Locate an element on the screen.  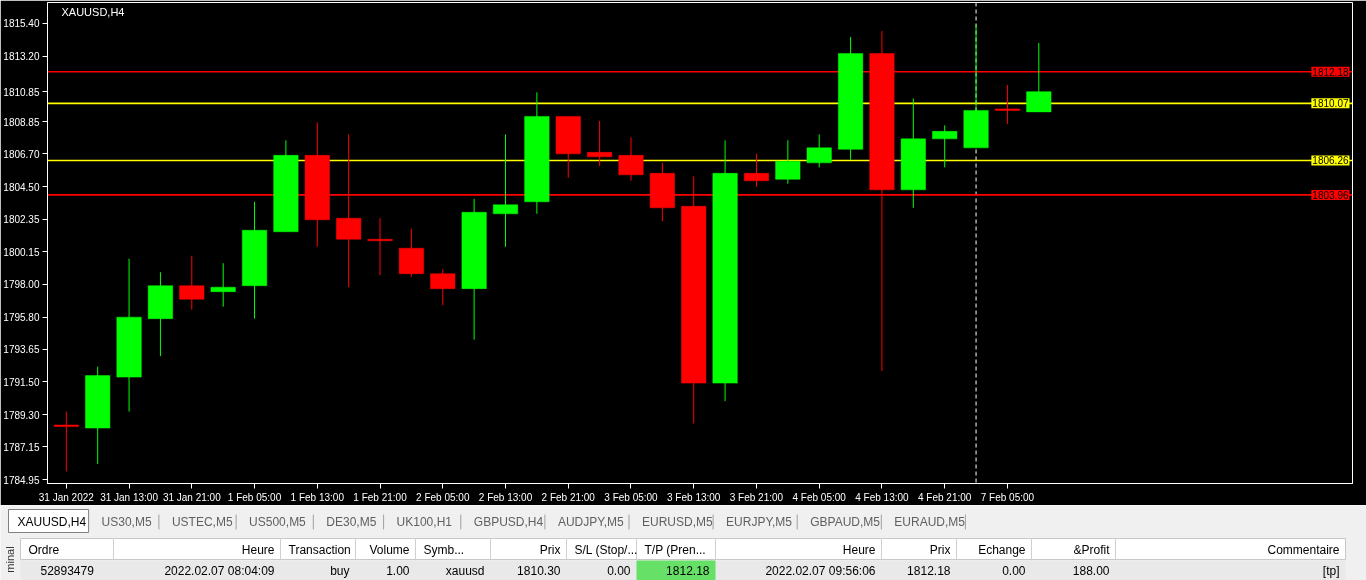
ref-line-label: 1812.18 is located at coordinates (1330, 72).